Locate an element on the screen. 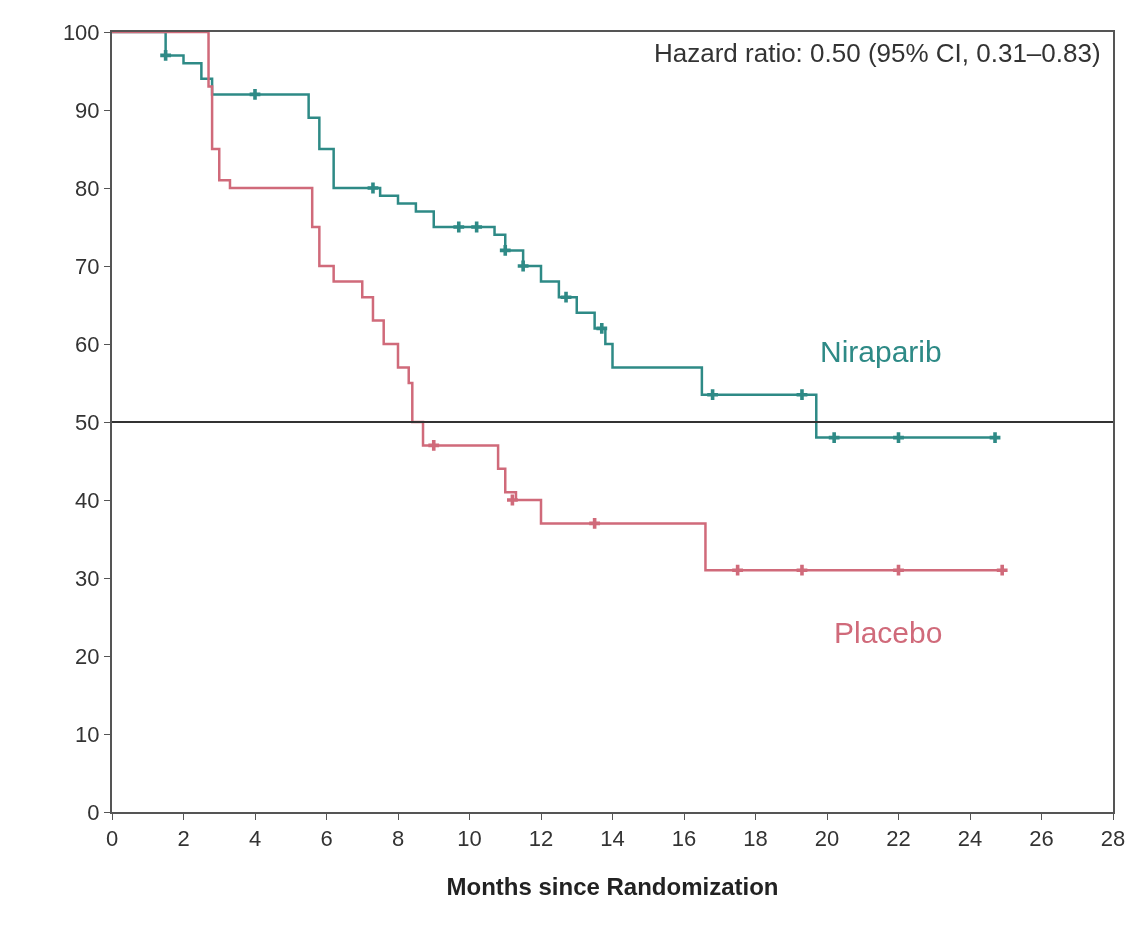 Image resolution: width=1127 pixels, height=934 pixels. y-tick-label: 80 is located at coordinates (87, 188).